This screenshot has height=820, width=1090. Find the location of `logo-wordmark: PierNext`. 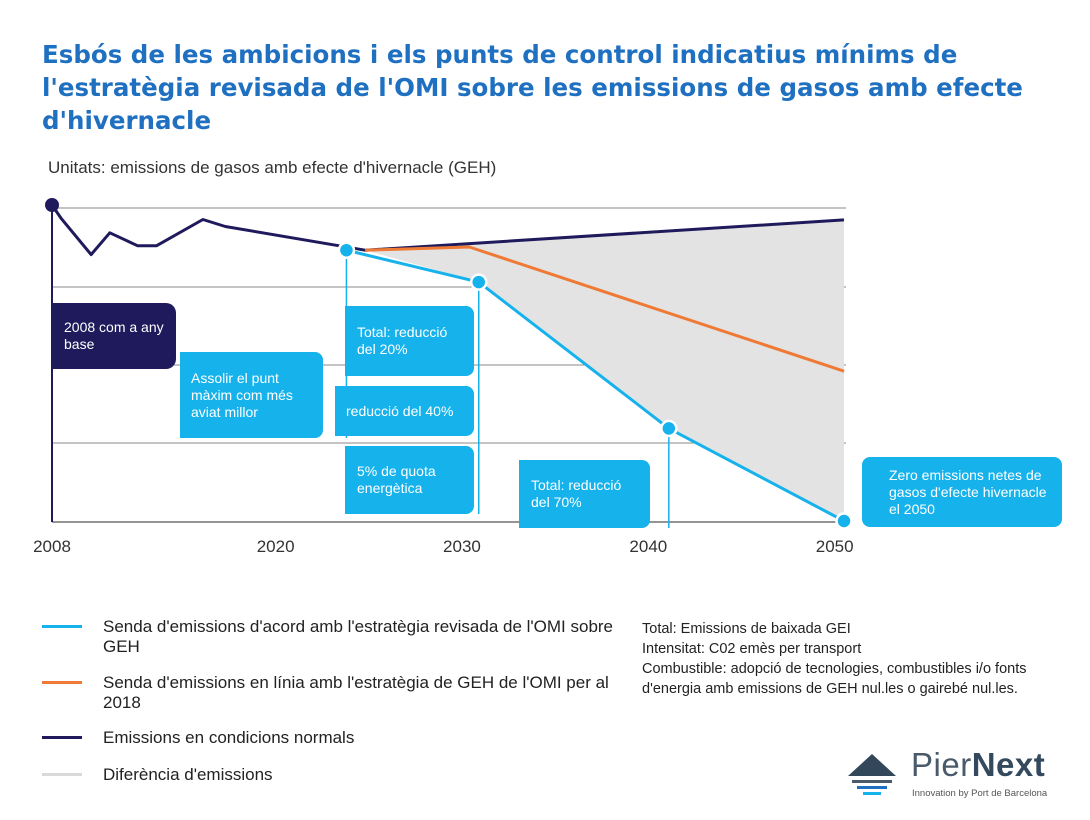

logo-wordmark: PierNext is located at coordinates (978, 765).